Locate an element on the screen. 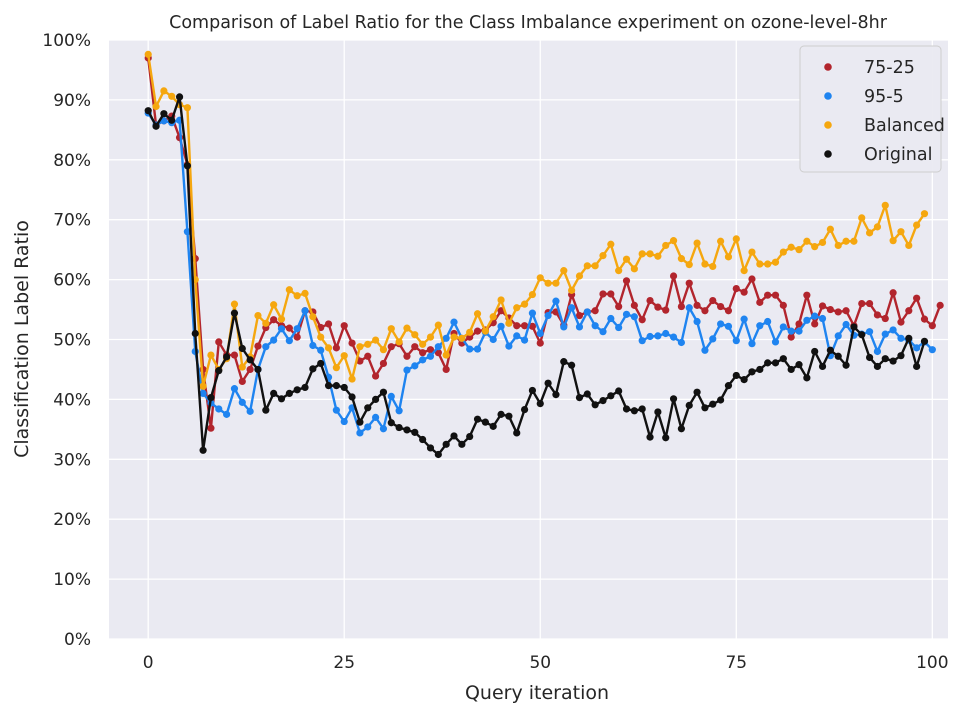  y-tick-label: 80% is located at coordinates (72, 161).